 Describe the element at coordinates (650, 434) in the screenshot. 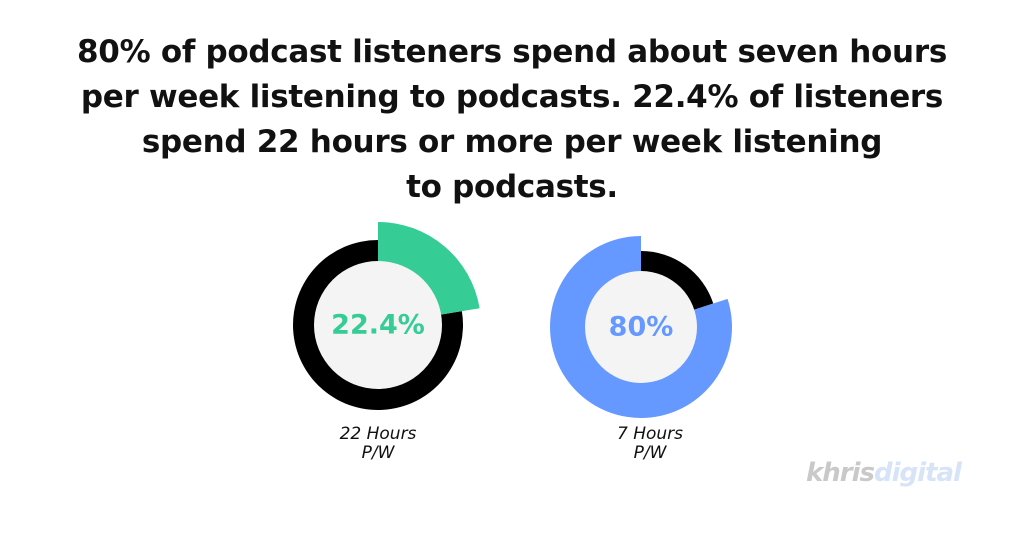

I see `caption-line: 7 Hours` at that location.